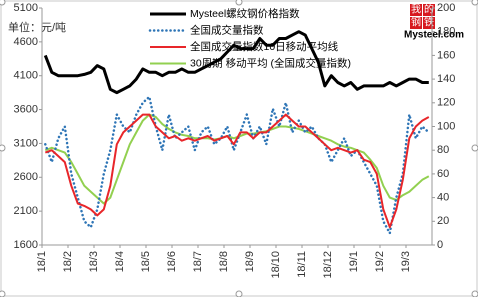 The image size is (478, 302). I want to click on logo-text: Mysteel.com, so click(434, 35).